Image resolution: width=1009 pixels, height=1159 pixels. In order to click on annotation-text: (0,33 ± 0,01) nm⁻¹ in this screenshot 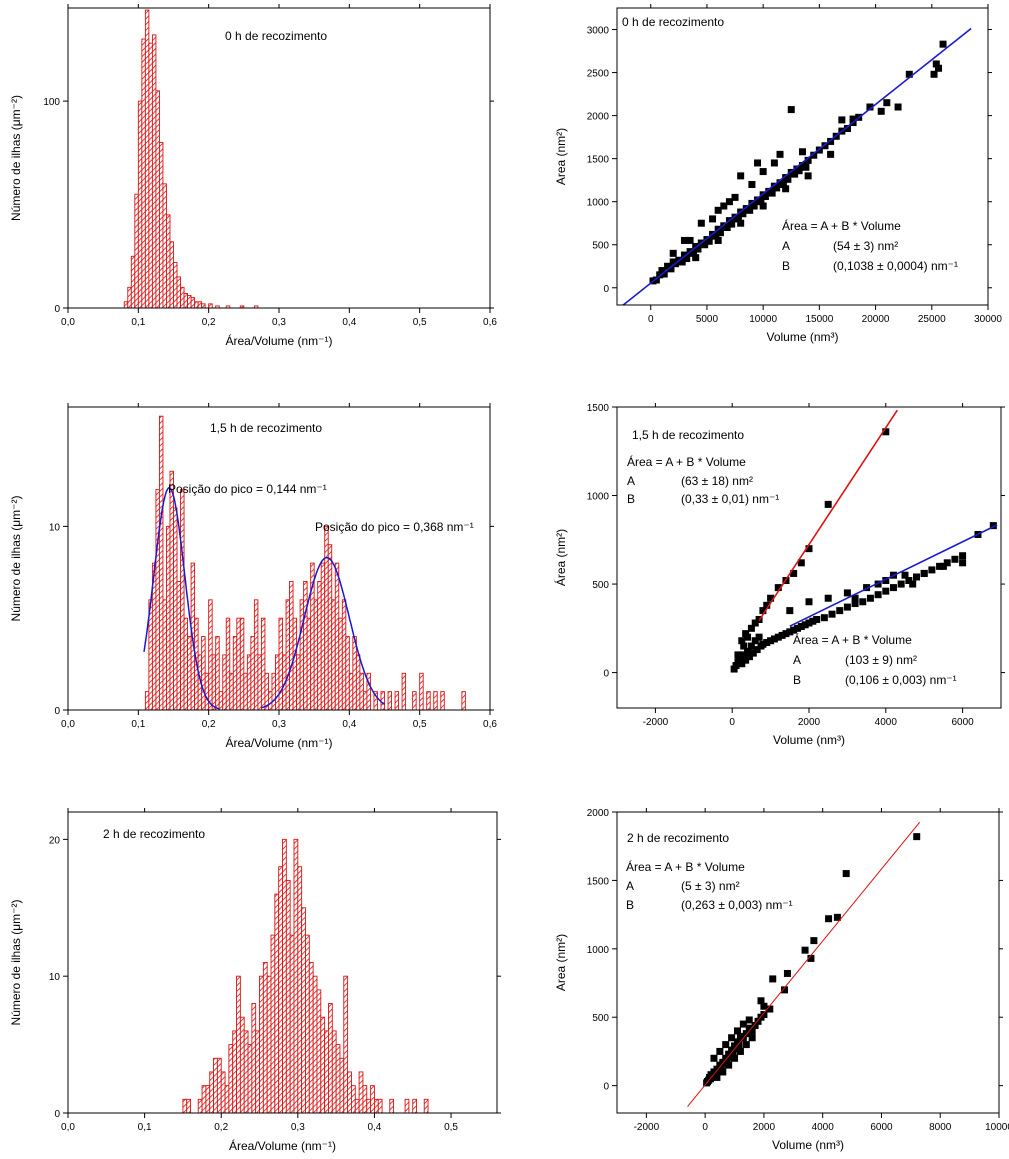, I will do `click(730, 499)`.